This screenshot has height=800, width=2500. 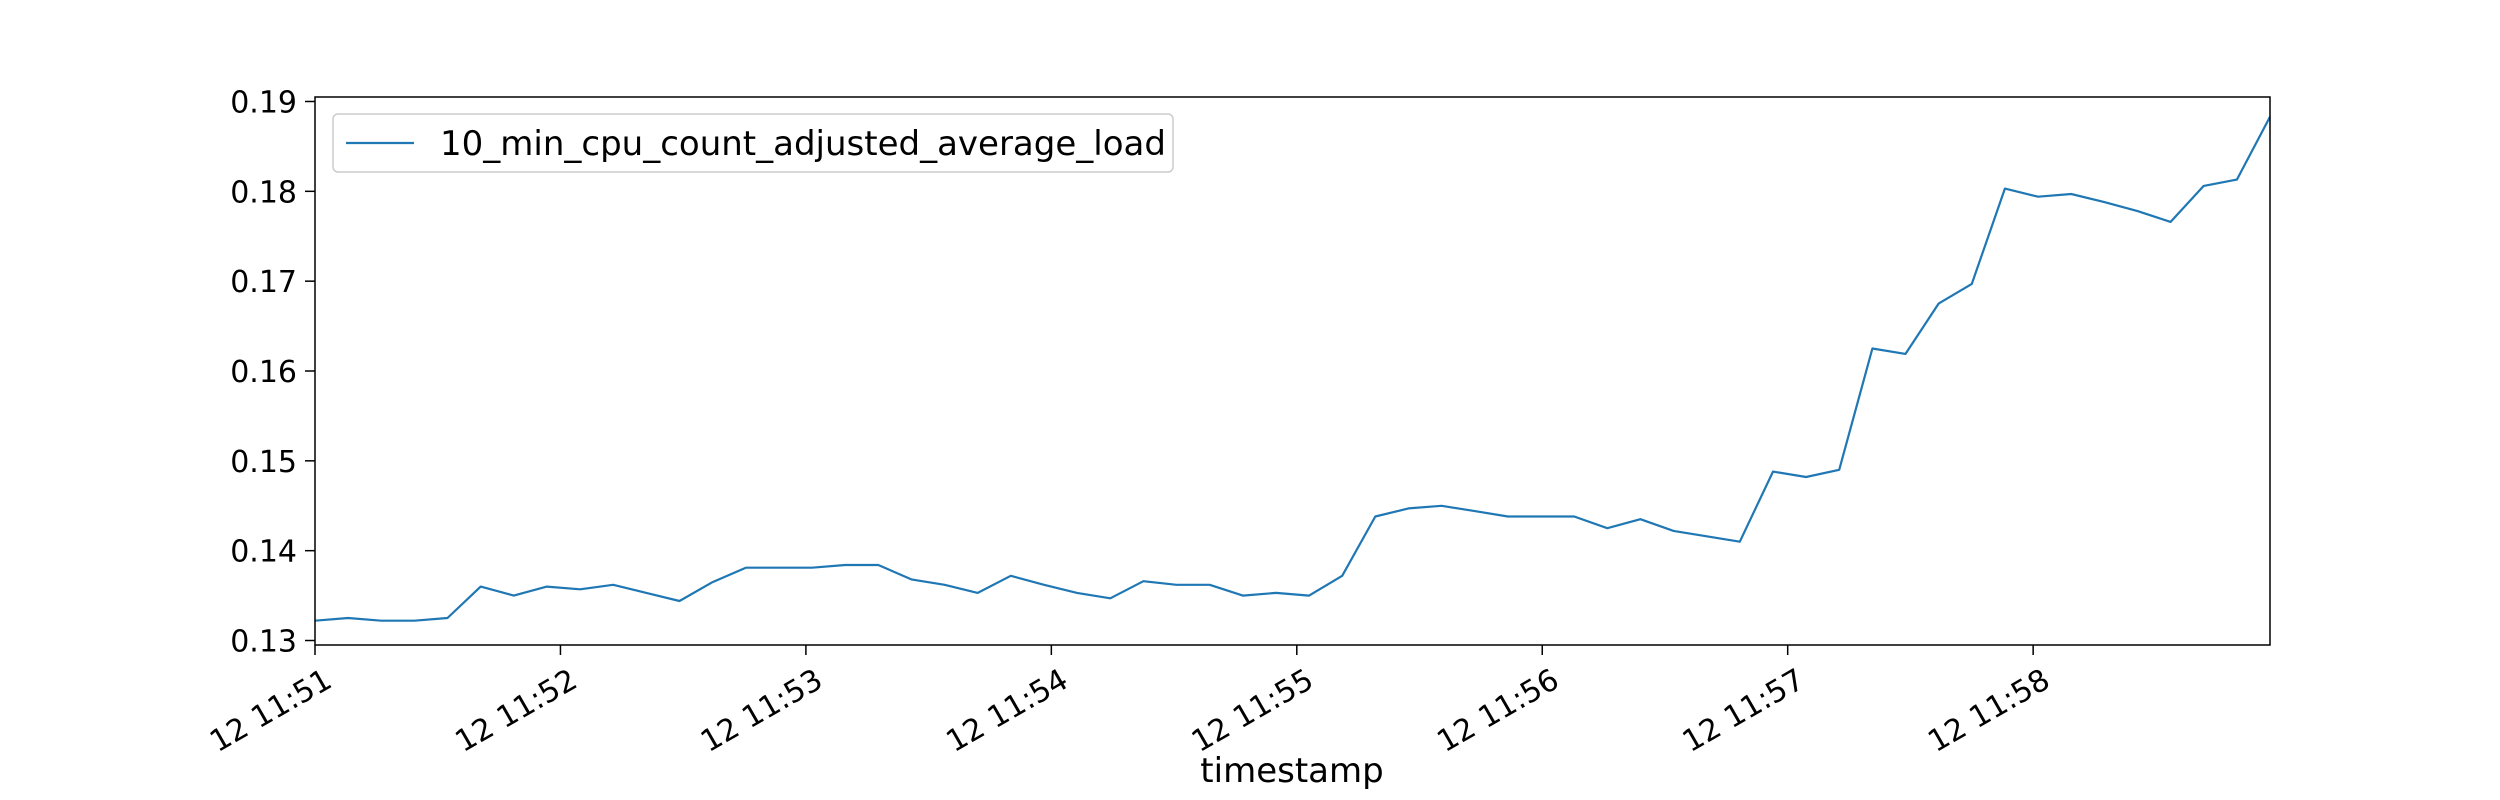 I want to click on legend: 10_min_cpu_count_adjusted_average_load, so click(x=753, y=143).